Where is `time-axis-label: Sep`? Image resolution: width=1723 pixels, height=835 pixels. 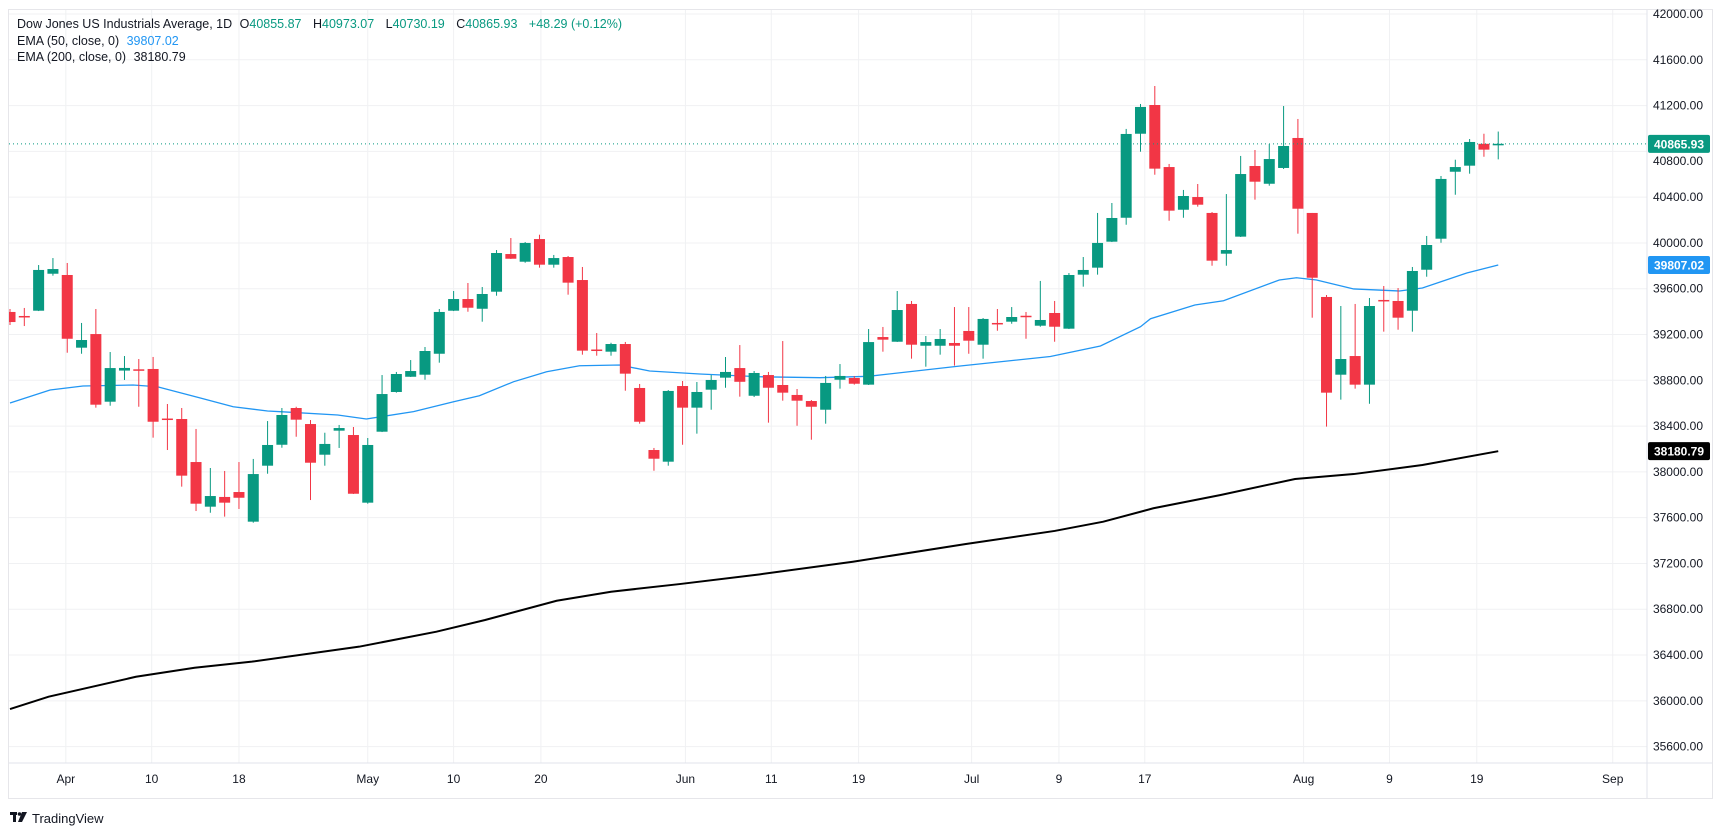 time-axis-label: Sep is located at coordinates (1613, 779).